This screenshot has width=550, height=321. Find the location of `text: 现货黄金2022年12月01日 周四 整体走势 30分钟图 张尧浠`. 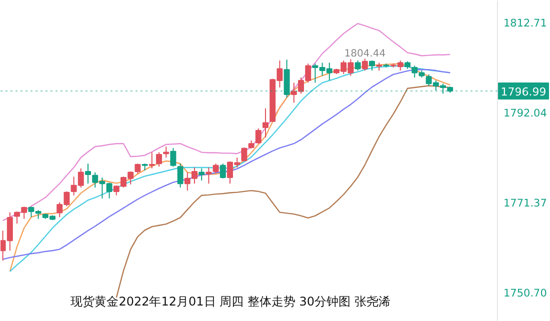

text: 现货黄金2022年12月01日 周四 整体走势 30分钟图 张尧浠 is located at coordinates (230, 301).